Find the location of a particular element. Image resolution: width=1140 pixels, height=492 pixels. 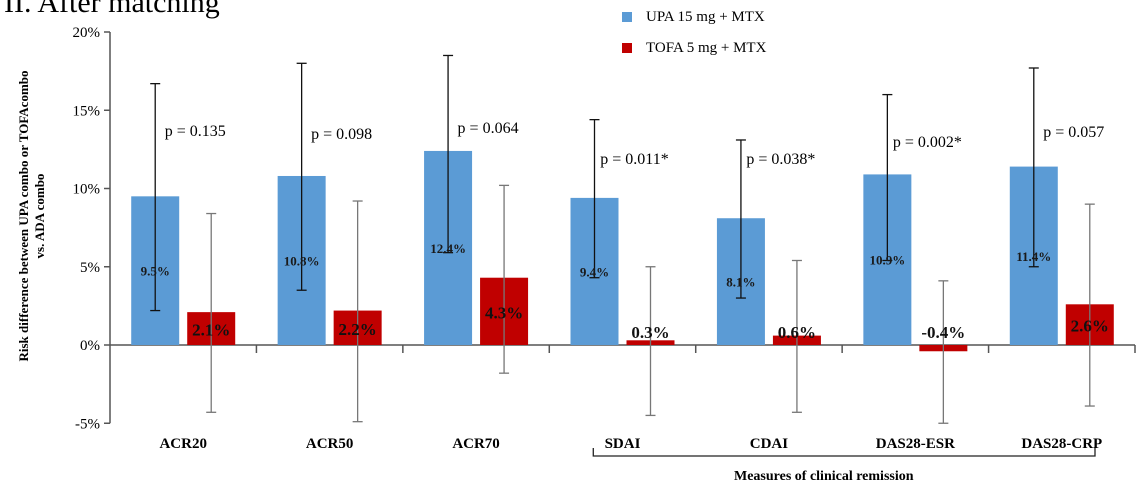

y-tick-label: 15% is located at coordinates (87, 111).